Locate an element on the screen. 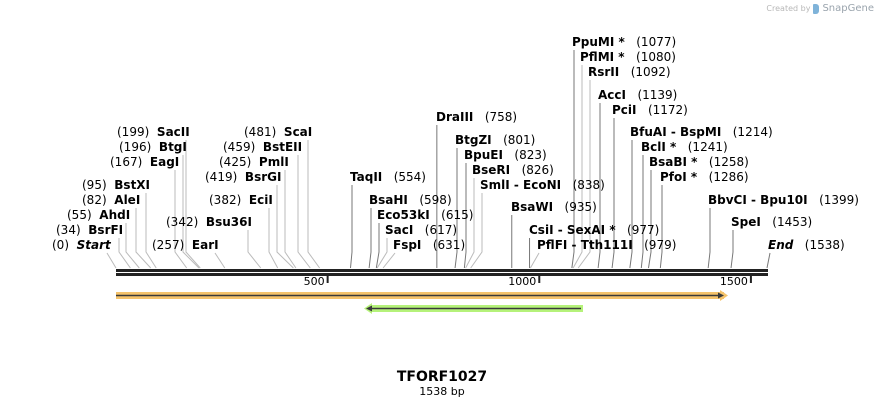 The width and height of the screenshot is (884, 408). site-name: BstEII is located at coordinates (282, 147).